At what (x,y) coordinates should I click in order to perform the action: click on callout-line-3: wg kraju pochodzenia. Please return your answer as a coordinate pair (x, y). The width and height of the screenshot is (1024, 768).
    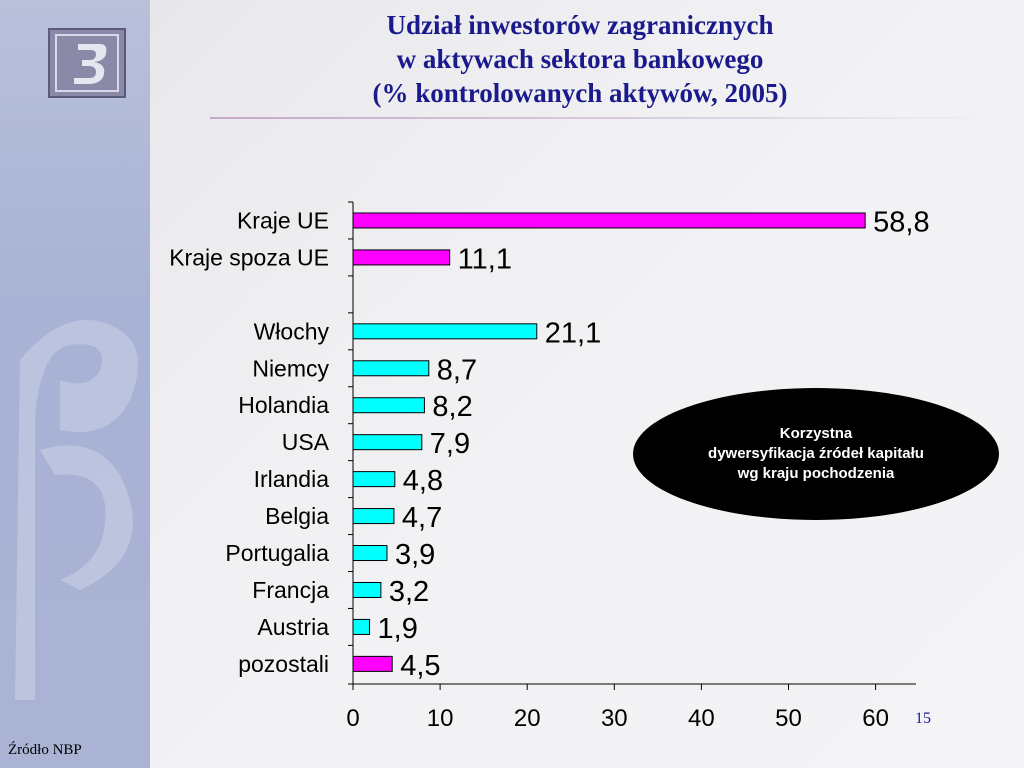
    Looking at the image, I should click on (816, 473).